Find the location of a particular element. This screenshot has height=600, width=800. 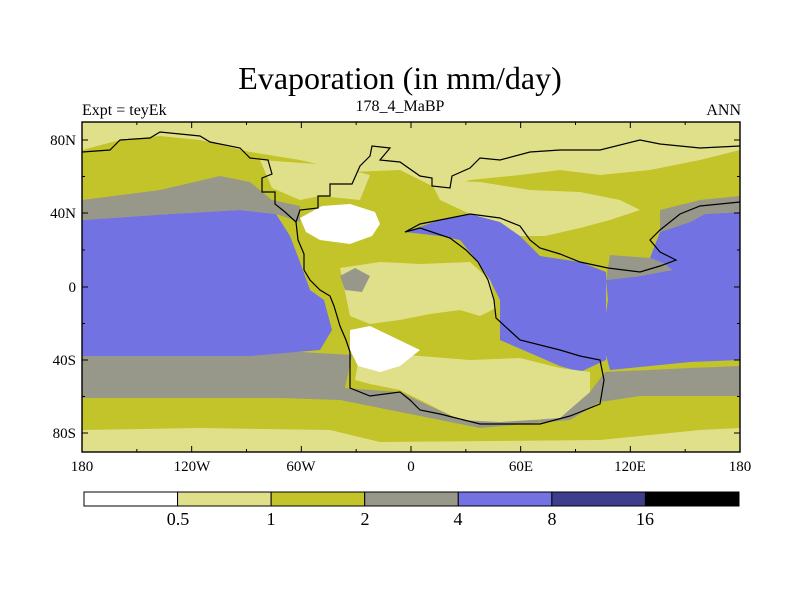

interior-gray-patch is located at coordinates (355, 280).